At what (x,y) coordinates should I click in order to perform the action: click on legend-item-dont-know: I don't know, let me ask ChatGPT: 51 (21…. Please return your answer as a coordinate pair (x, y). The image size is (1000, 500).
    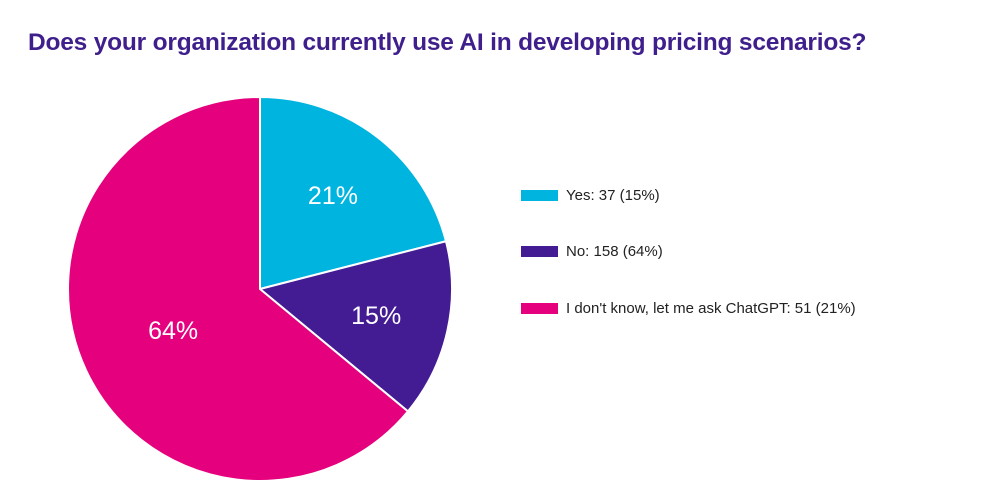
    Looking at the image, I should click on (688, 308).